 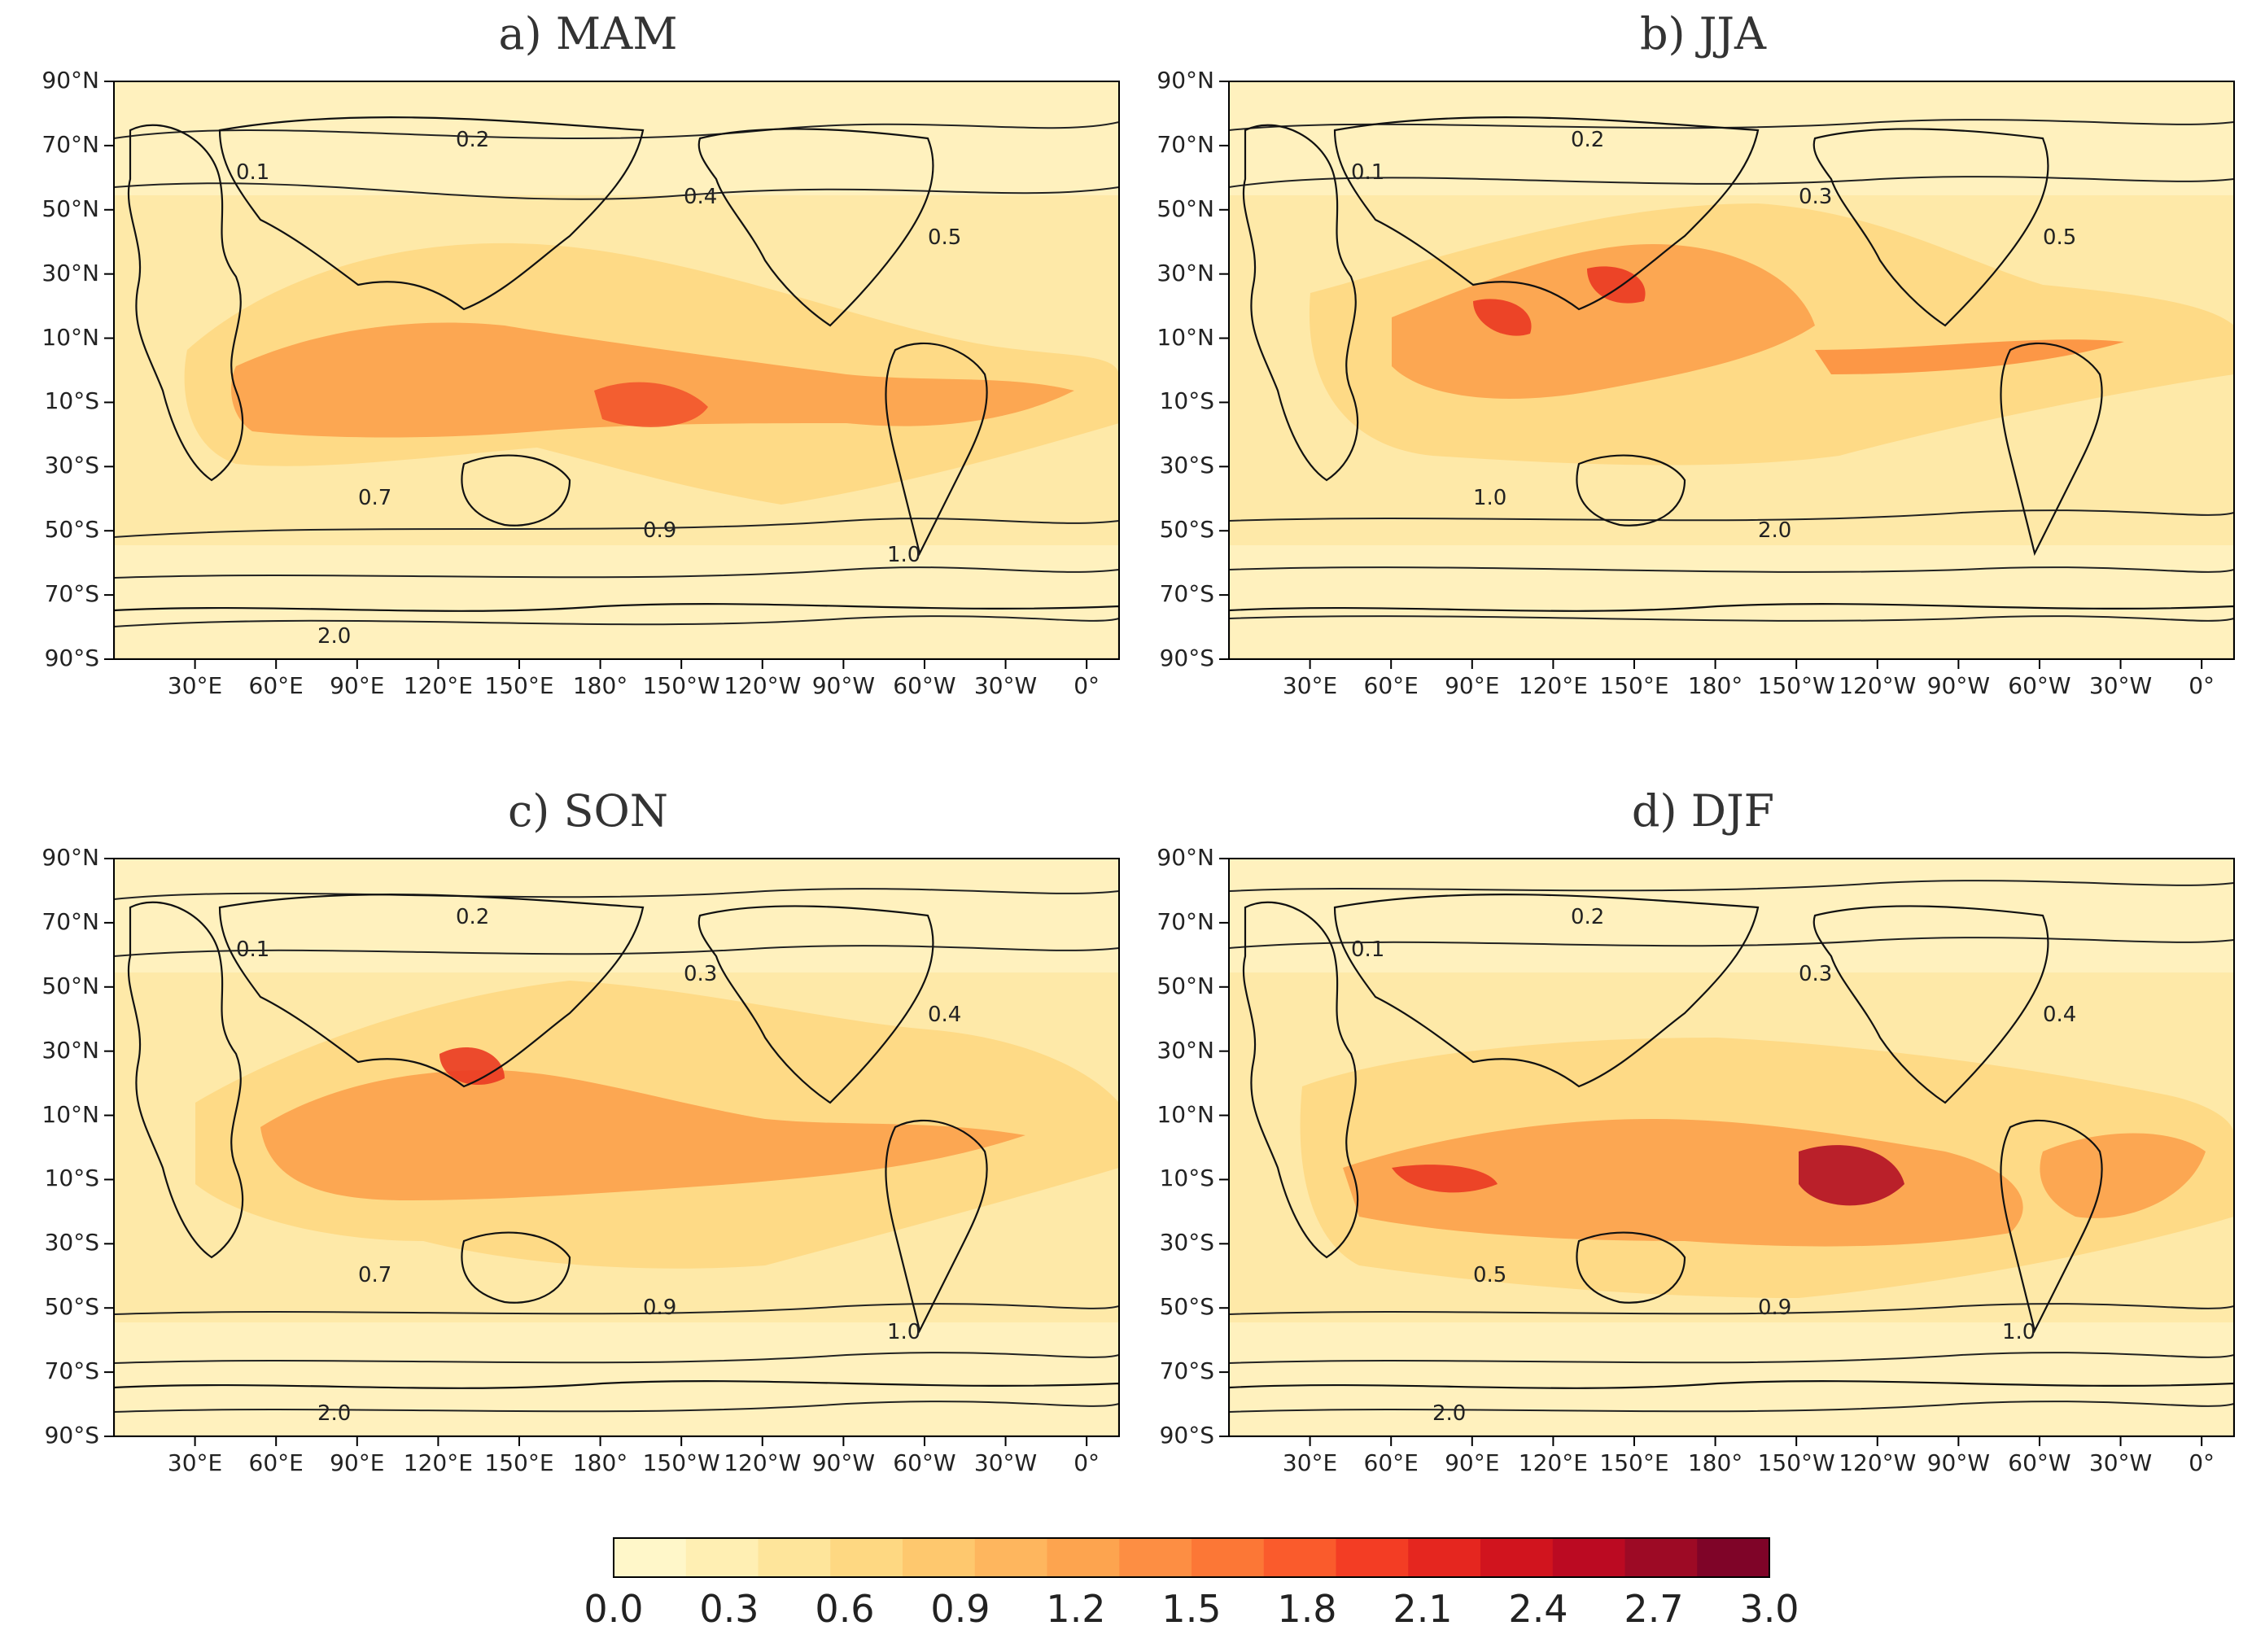 What do you see at coordinates (375, 498) in the screenshot?
I see `contour-label: 0.7` at bounding box center [375, 498].